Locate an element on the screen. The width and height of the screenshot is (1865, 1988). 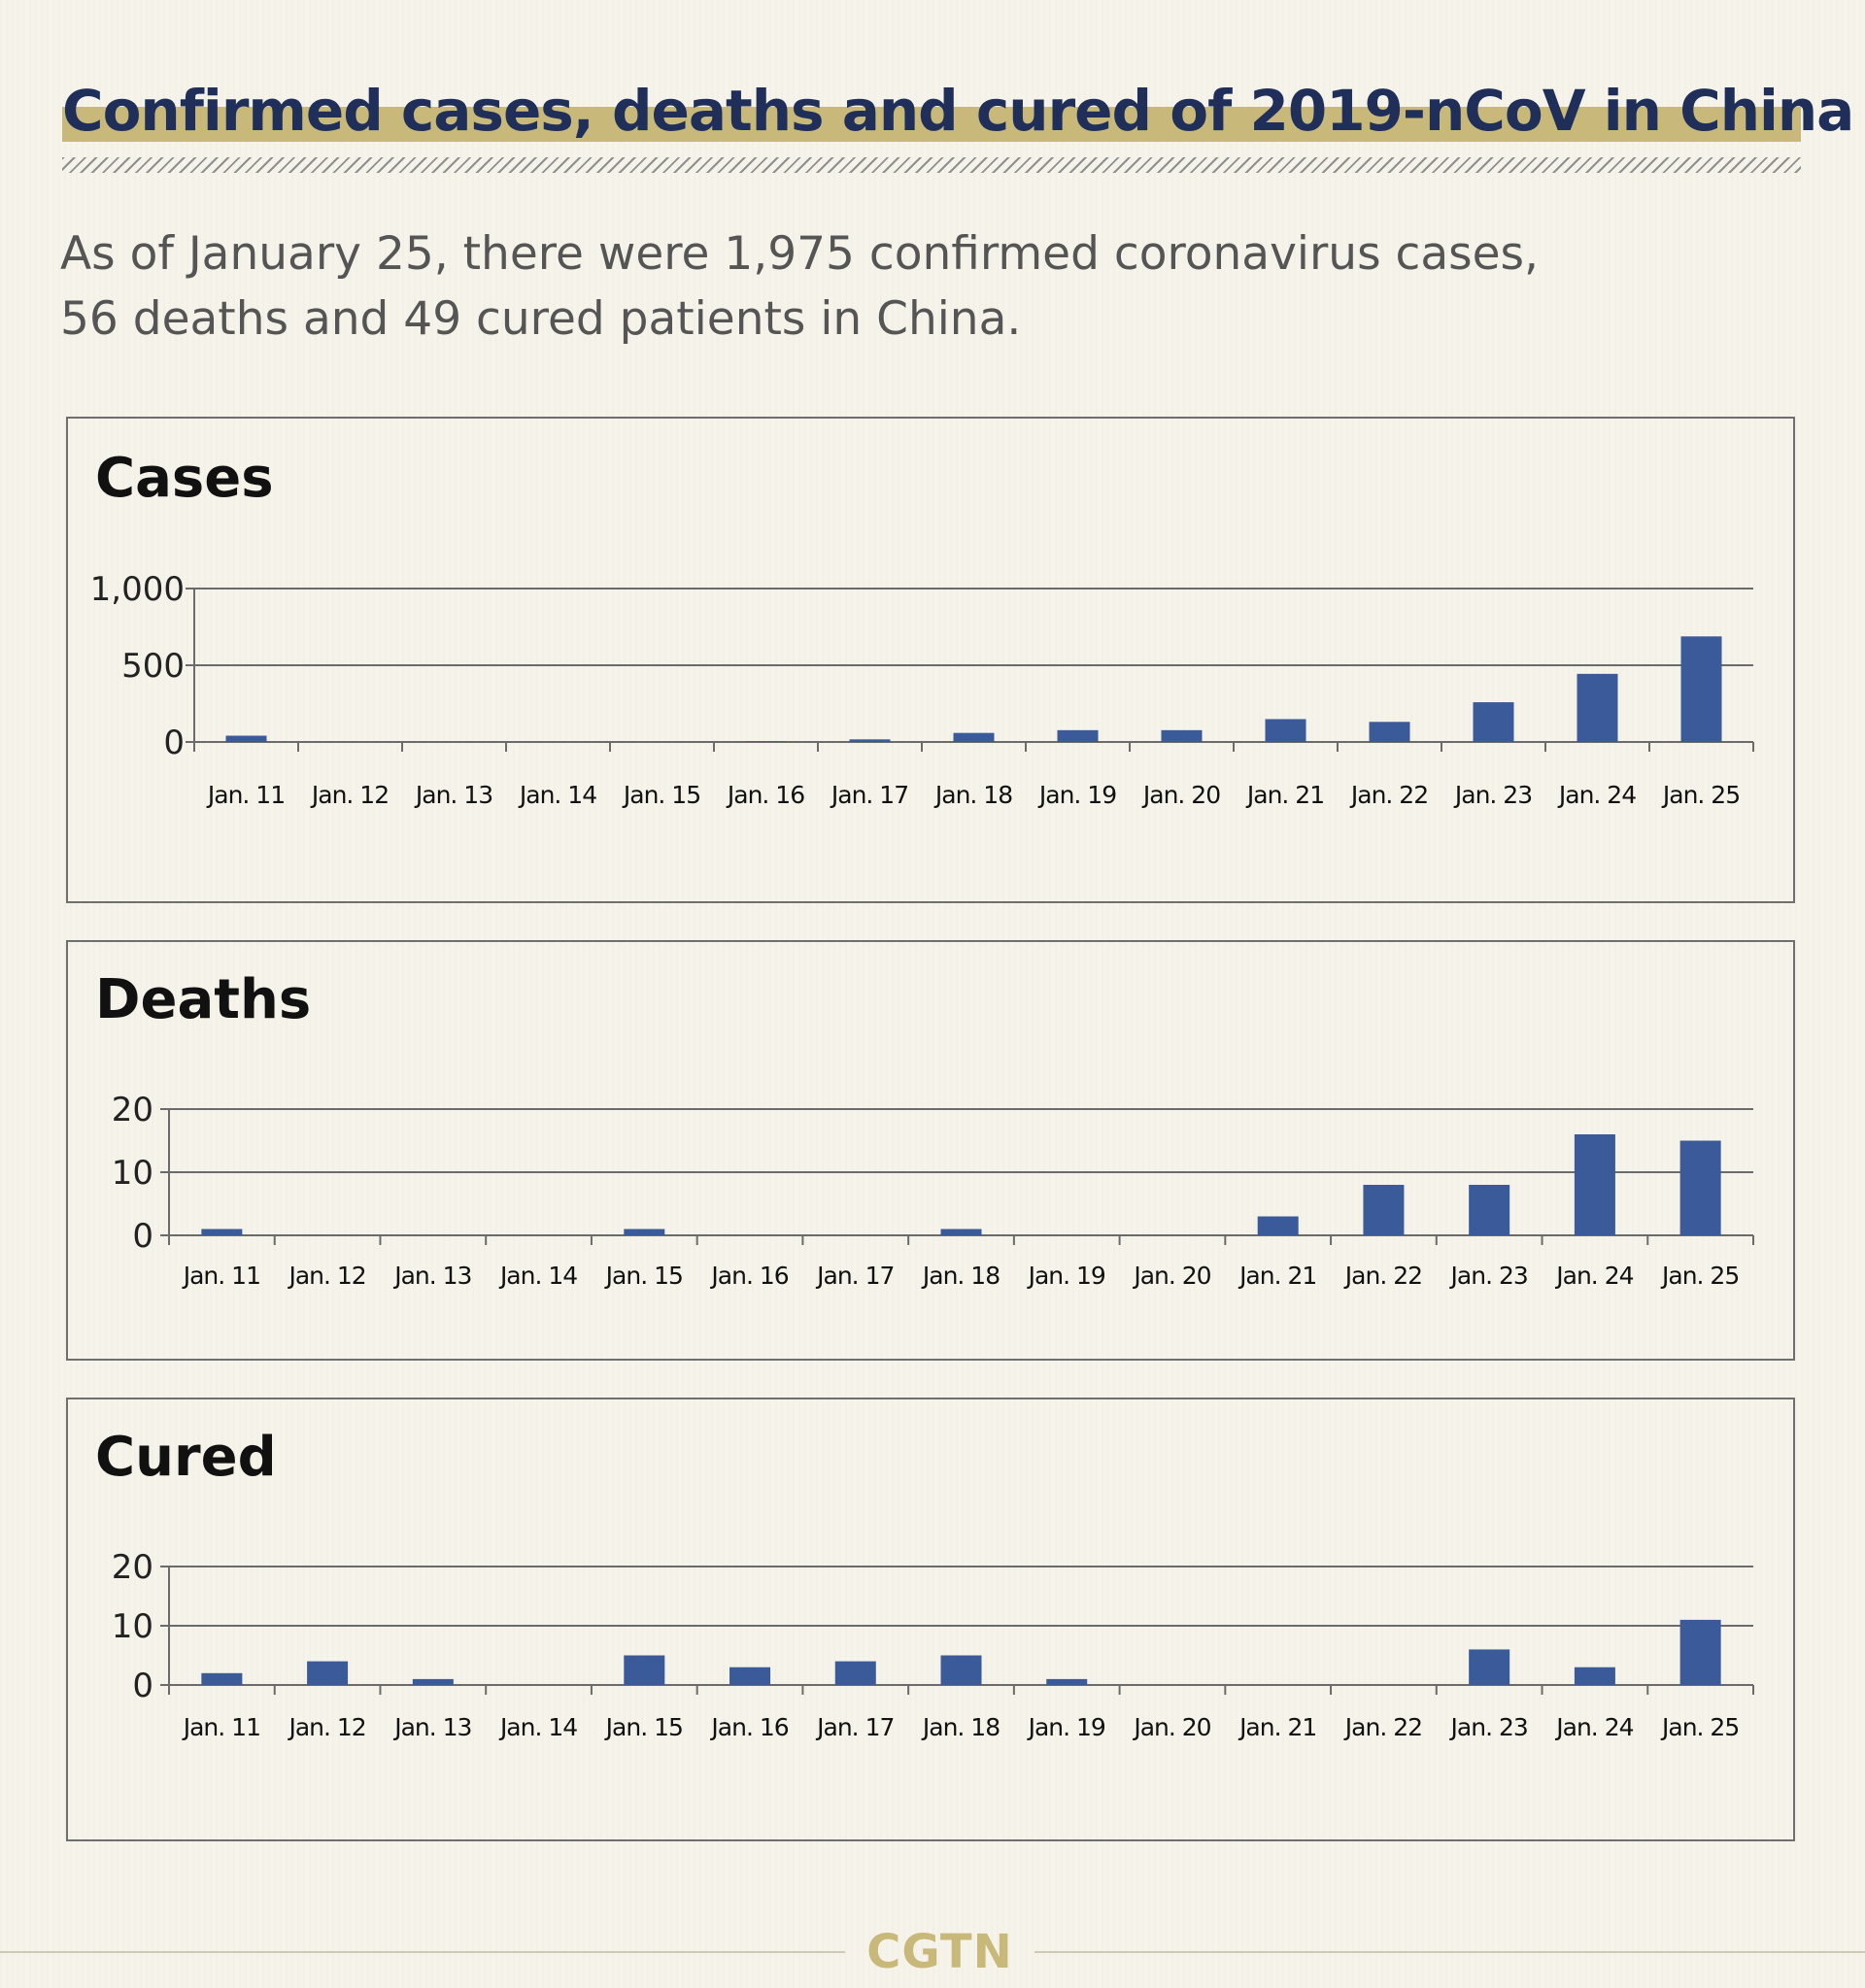
deaths-x-label-jan-15: Jan. 15 is located at coordinates (643, 1276).